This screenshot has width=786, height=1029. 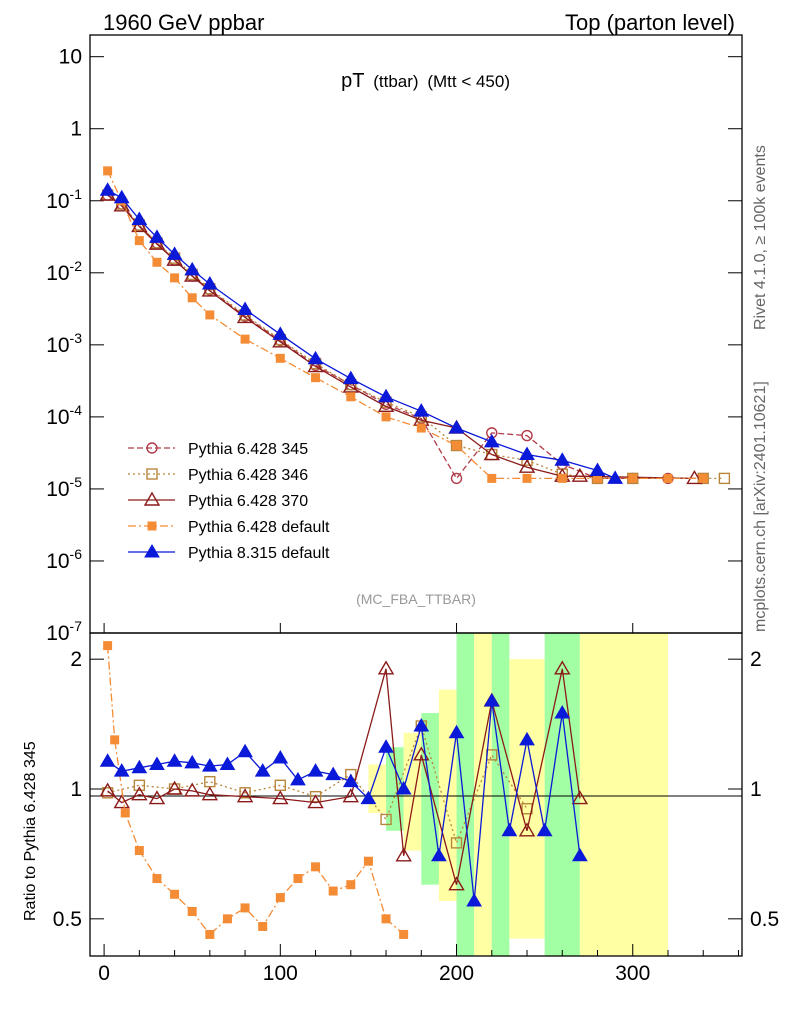 I want to click on series-5-line, so click(x=344, y=801).